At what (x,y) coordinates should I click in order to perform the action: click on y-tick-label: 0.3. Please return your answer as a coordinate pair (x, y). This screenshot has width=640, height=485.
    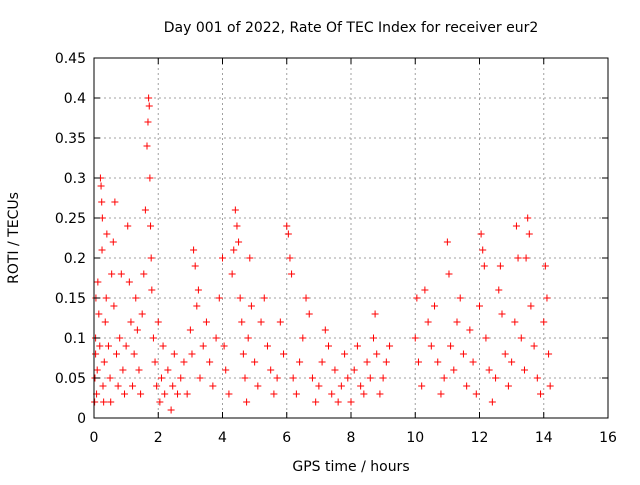
    Looking at the image, I should click on (75, 179).